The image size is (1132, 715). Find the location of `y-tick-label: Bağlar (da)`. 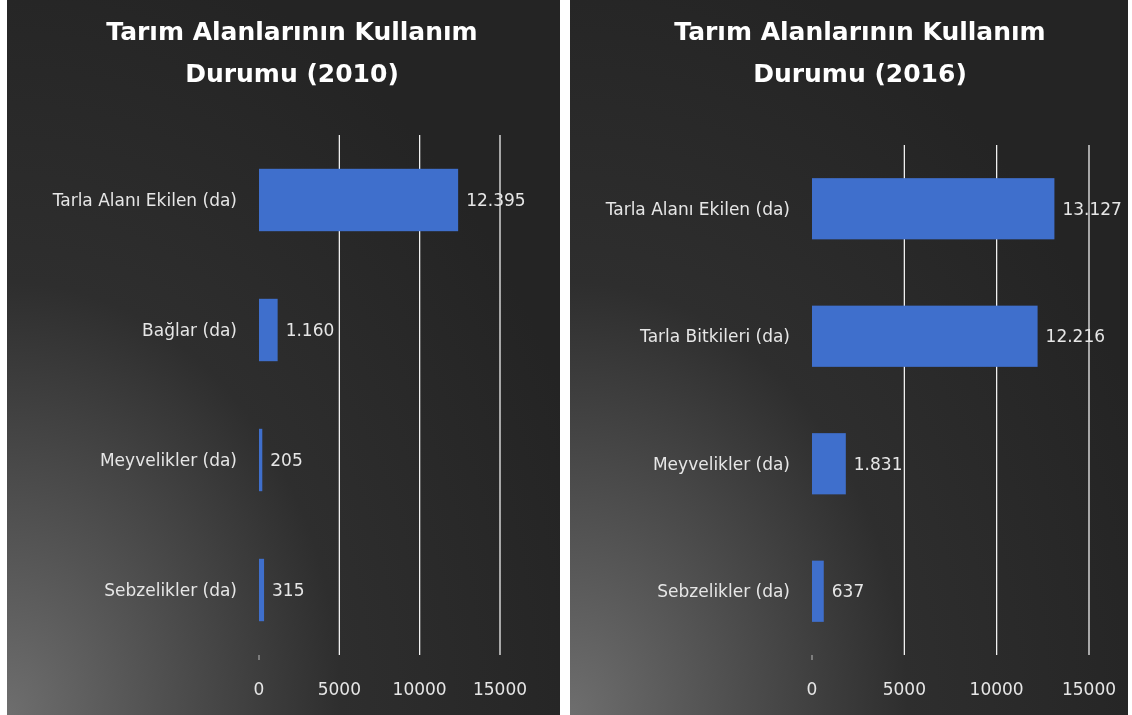

y-tick-label: Bağlar (da) is located at coordinates (189, 330).